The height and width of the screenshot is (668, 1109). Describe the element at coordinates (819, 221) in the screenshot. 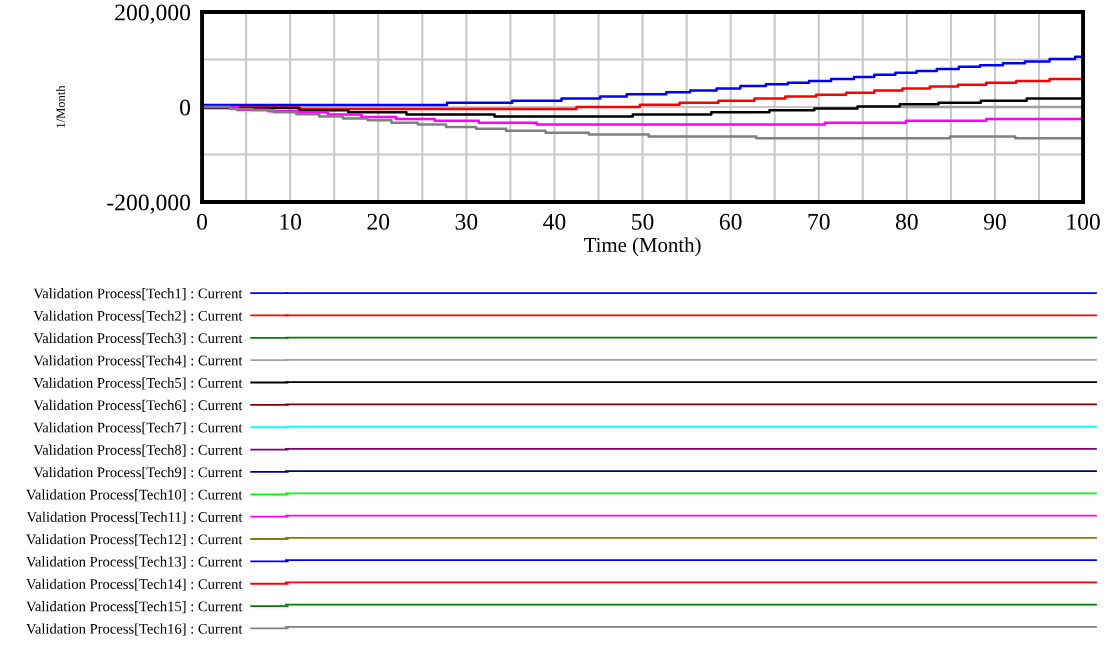

I see `x-tick-label: 70` at that location.